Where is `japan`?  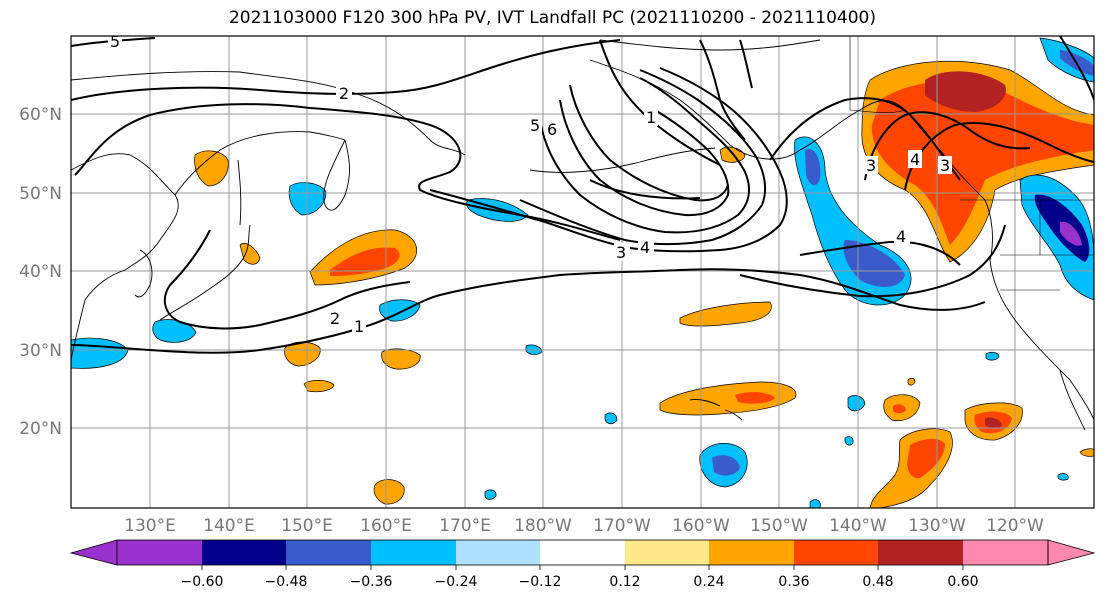
japan is located at coordinates (205, 272).